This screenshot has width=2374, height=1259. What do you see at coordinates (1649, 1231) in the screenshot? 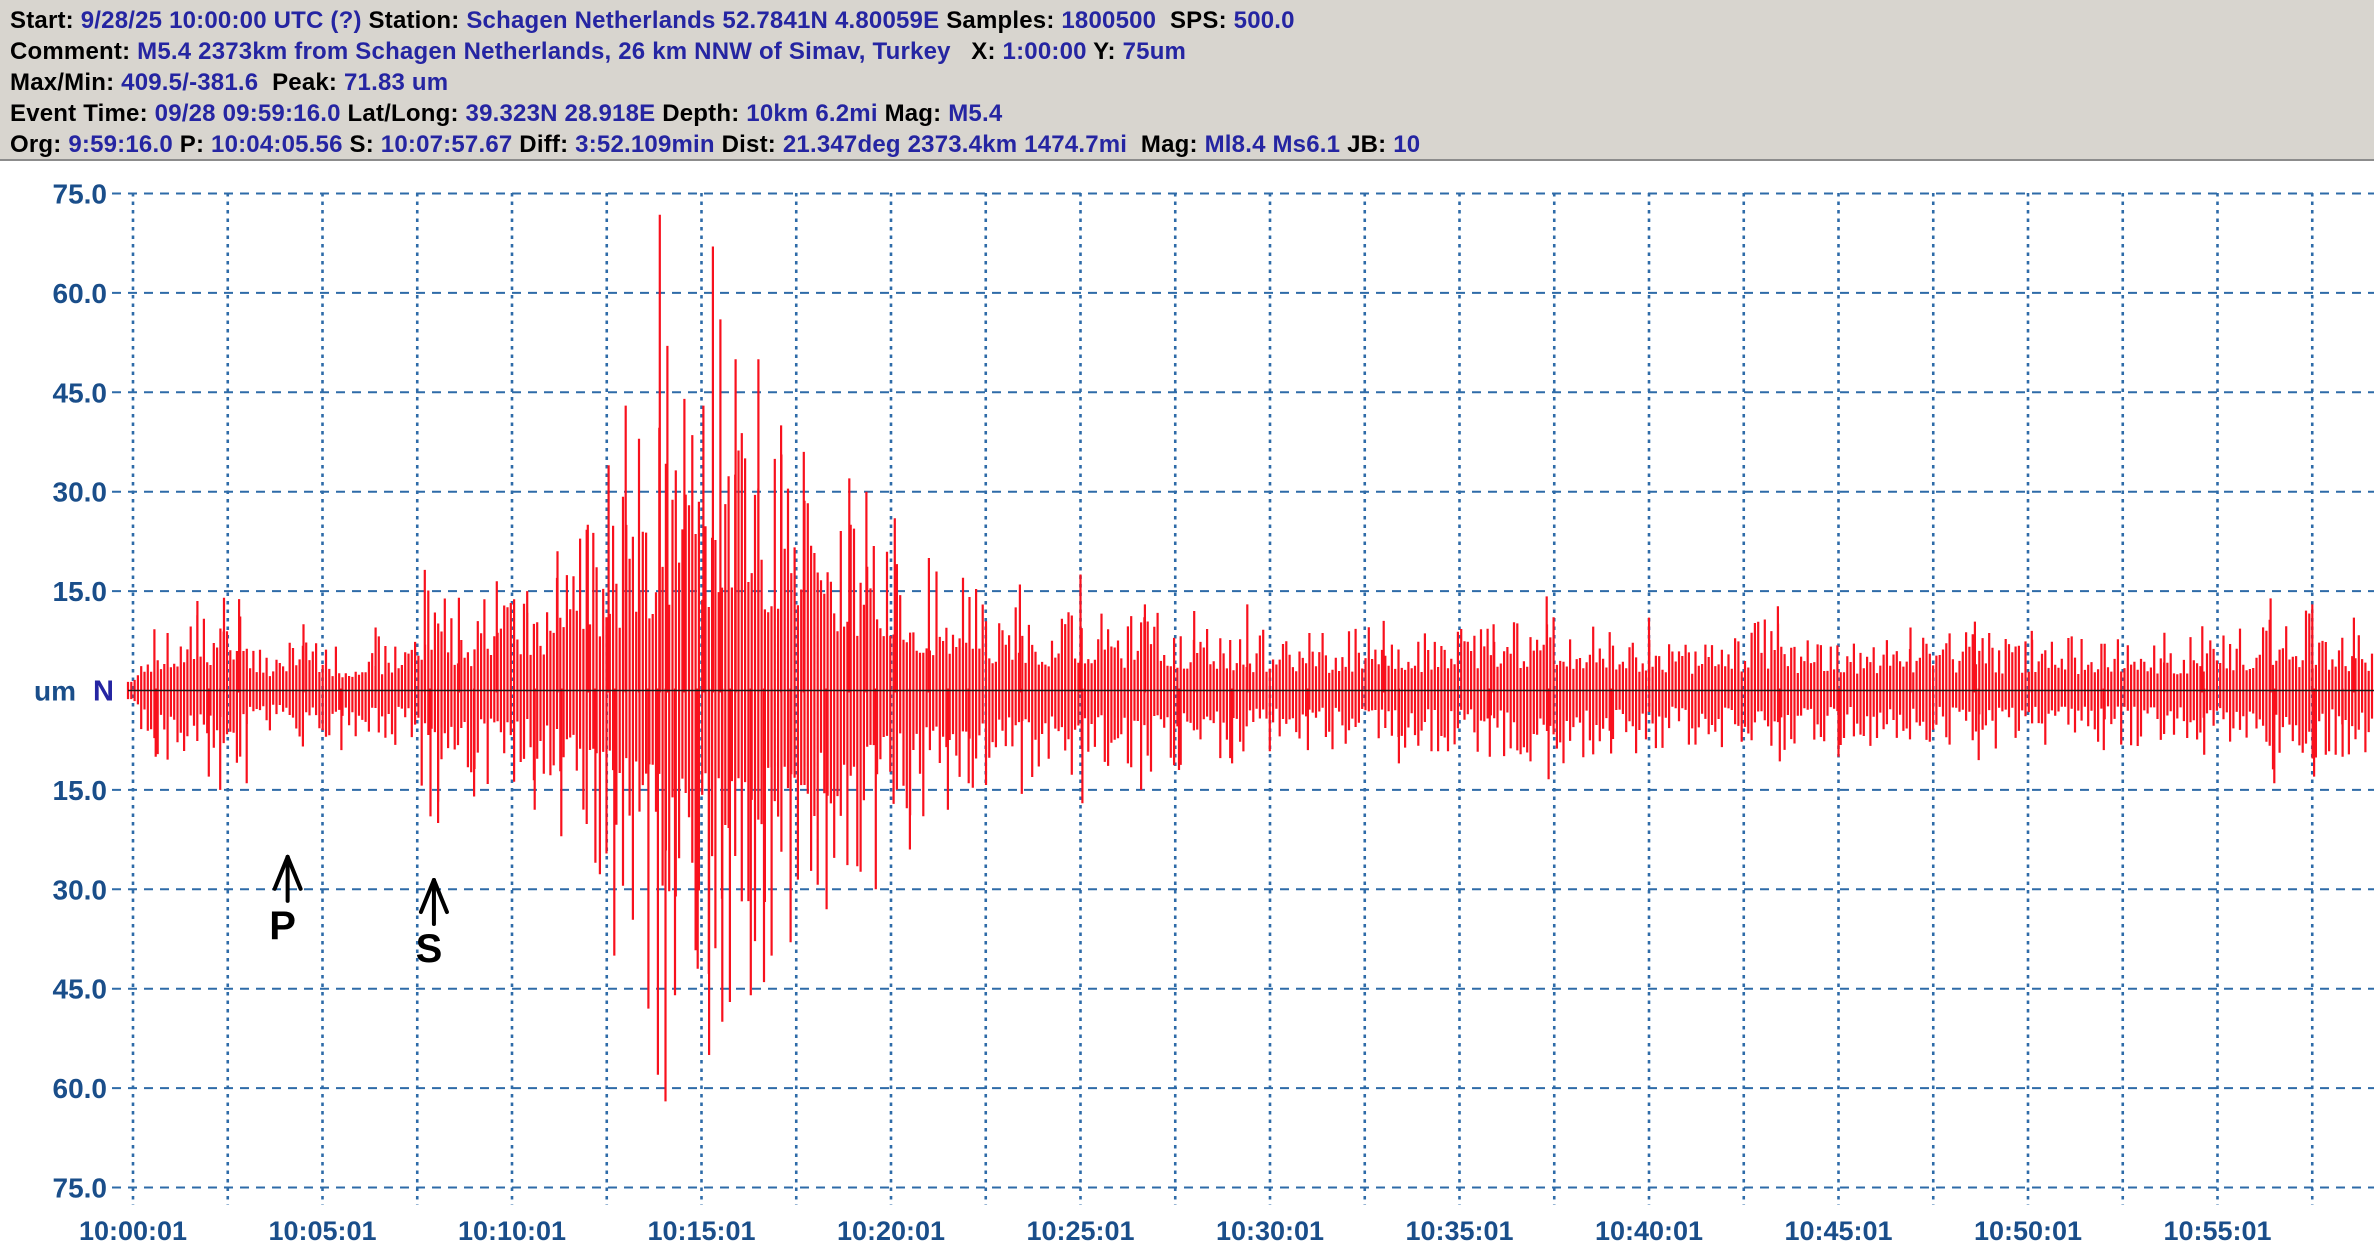
I see `x-tick-label: 10:40:01` at bounding box center [1649, 1231].